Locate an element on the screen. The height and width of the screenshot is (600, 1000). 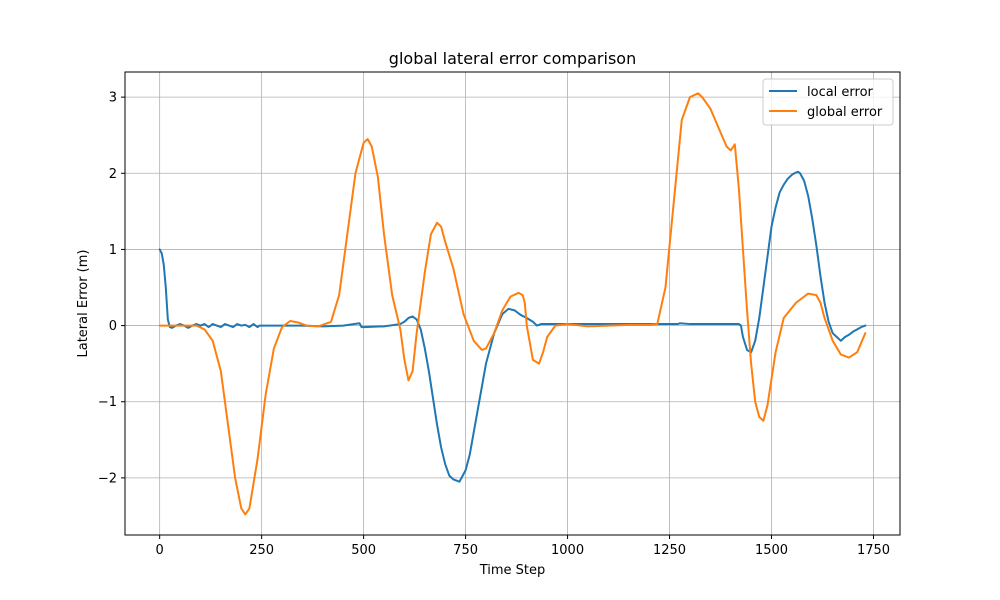
y-tick-label: 3 is located at coordinates (113, 98).